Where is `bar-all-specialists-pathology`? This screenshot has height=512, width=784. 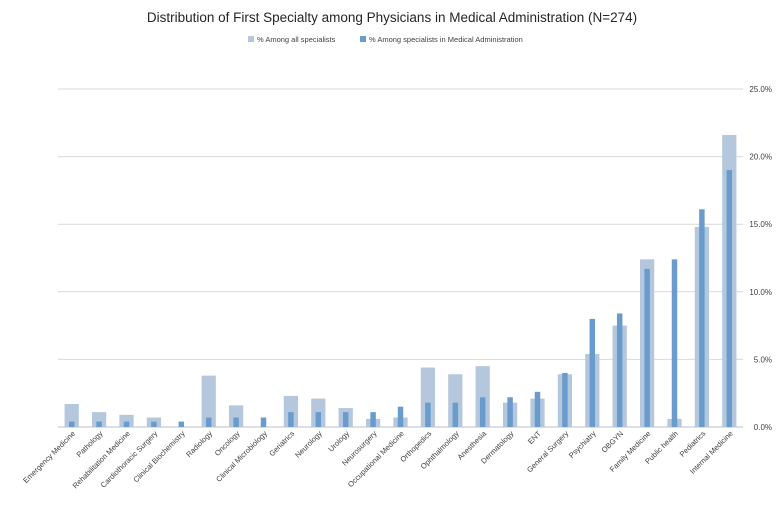
bar-all-specialists-pathology is located at coordinates (99, 419).